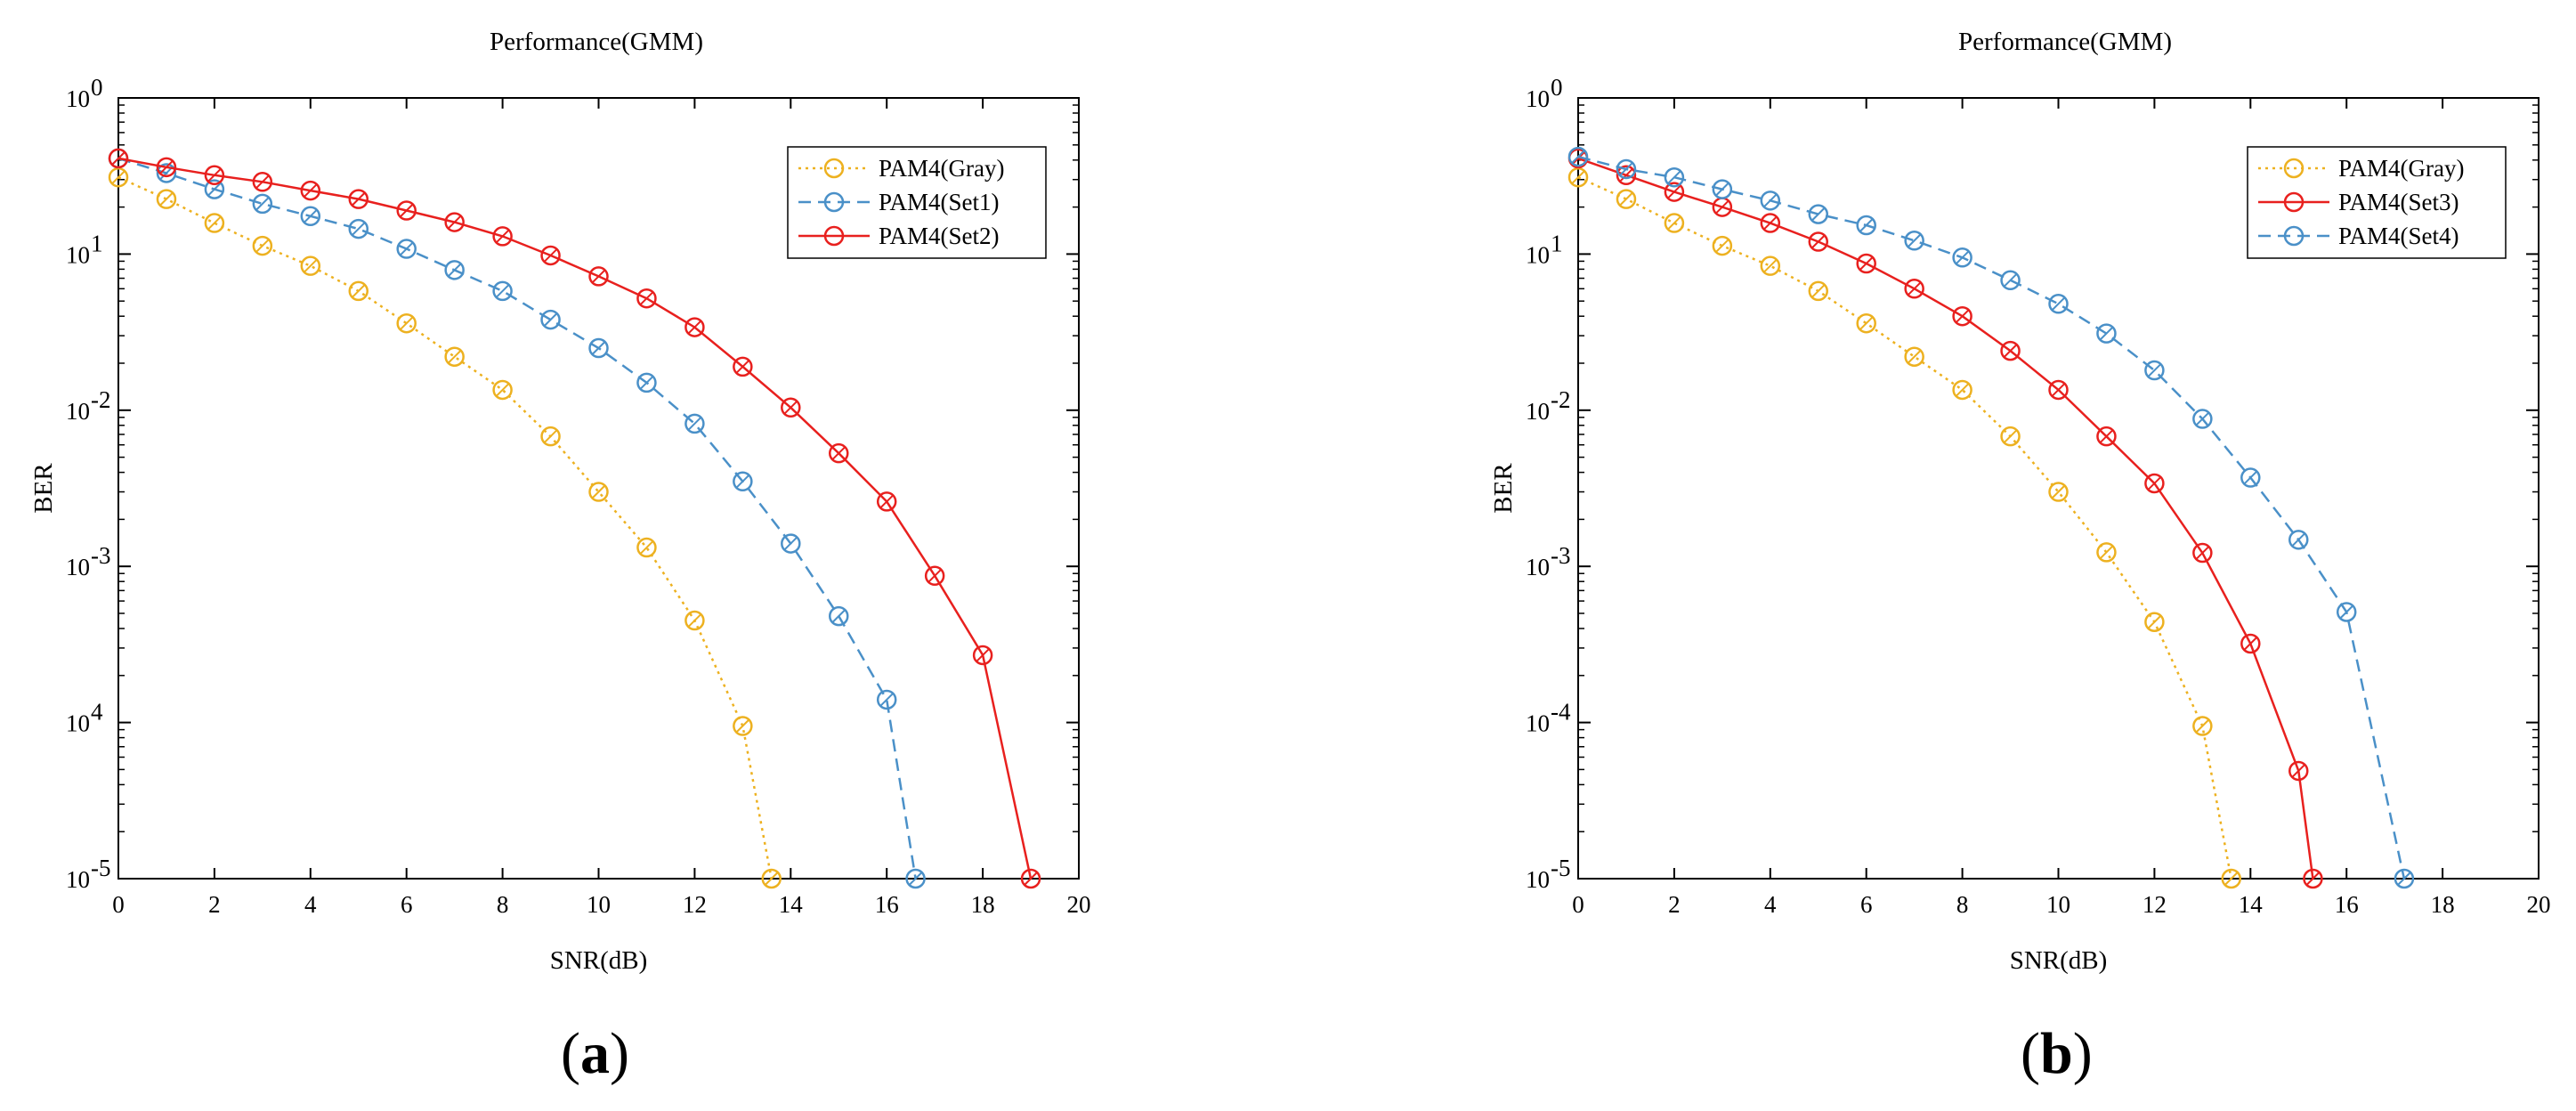  I want to click on y-tick-label: 10 -3, so click(1548, 561).